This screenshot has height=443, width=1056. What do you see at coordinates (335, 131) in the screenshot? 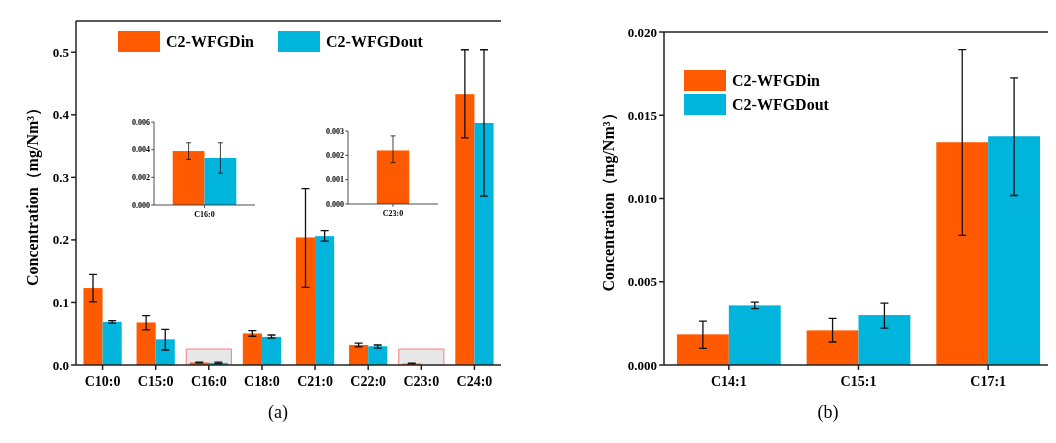
I see `y-tick-label: 0.003` at bounding box center [335, 131].